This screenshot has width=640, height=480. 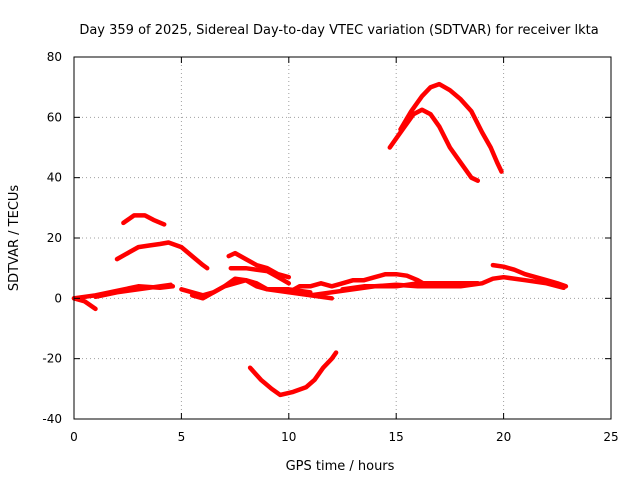 I want to click on y-tick-label: -20, so click(x=52, y=359).